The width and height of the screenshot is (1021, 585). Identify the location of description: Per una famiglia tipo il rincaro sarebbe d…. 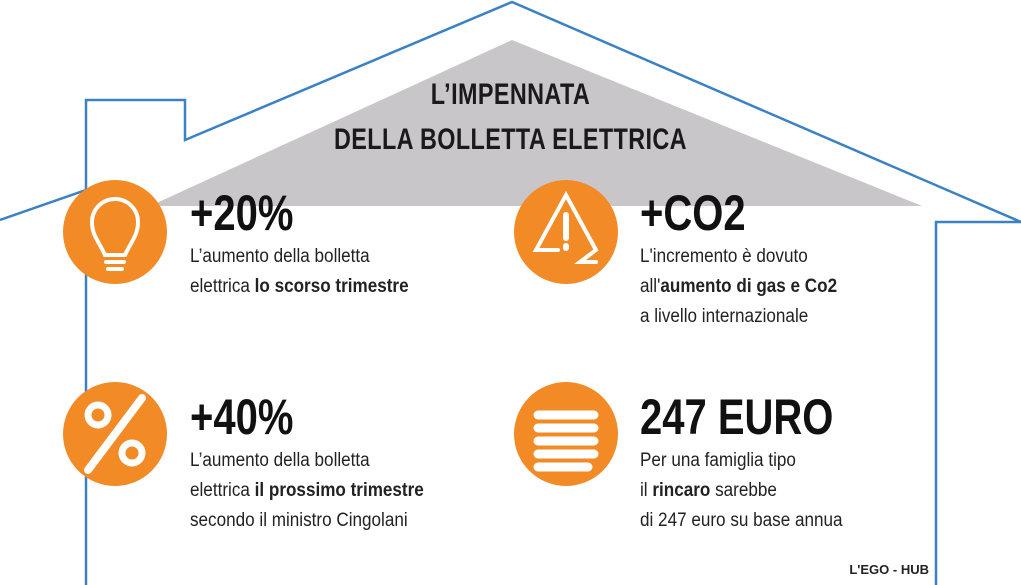
(741, 491).